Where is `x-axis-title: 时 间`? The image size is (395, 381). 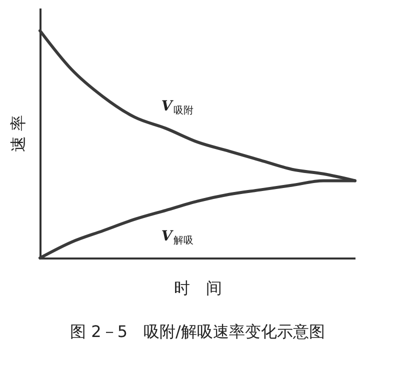
x-axis-title: 时 间 is located at coordinates (198, 288).